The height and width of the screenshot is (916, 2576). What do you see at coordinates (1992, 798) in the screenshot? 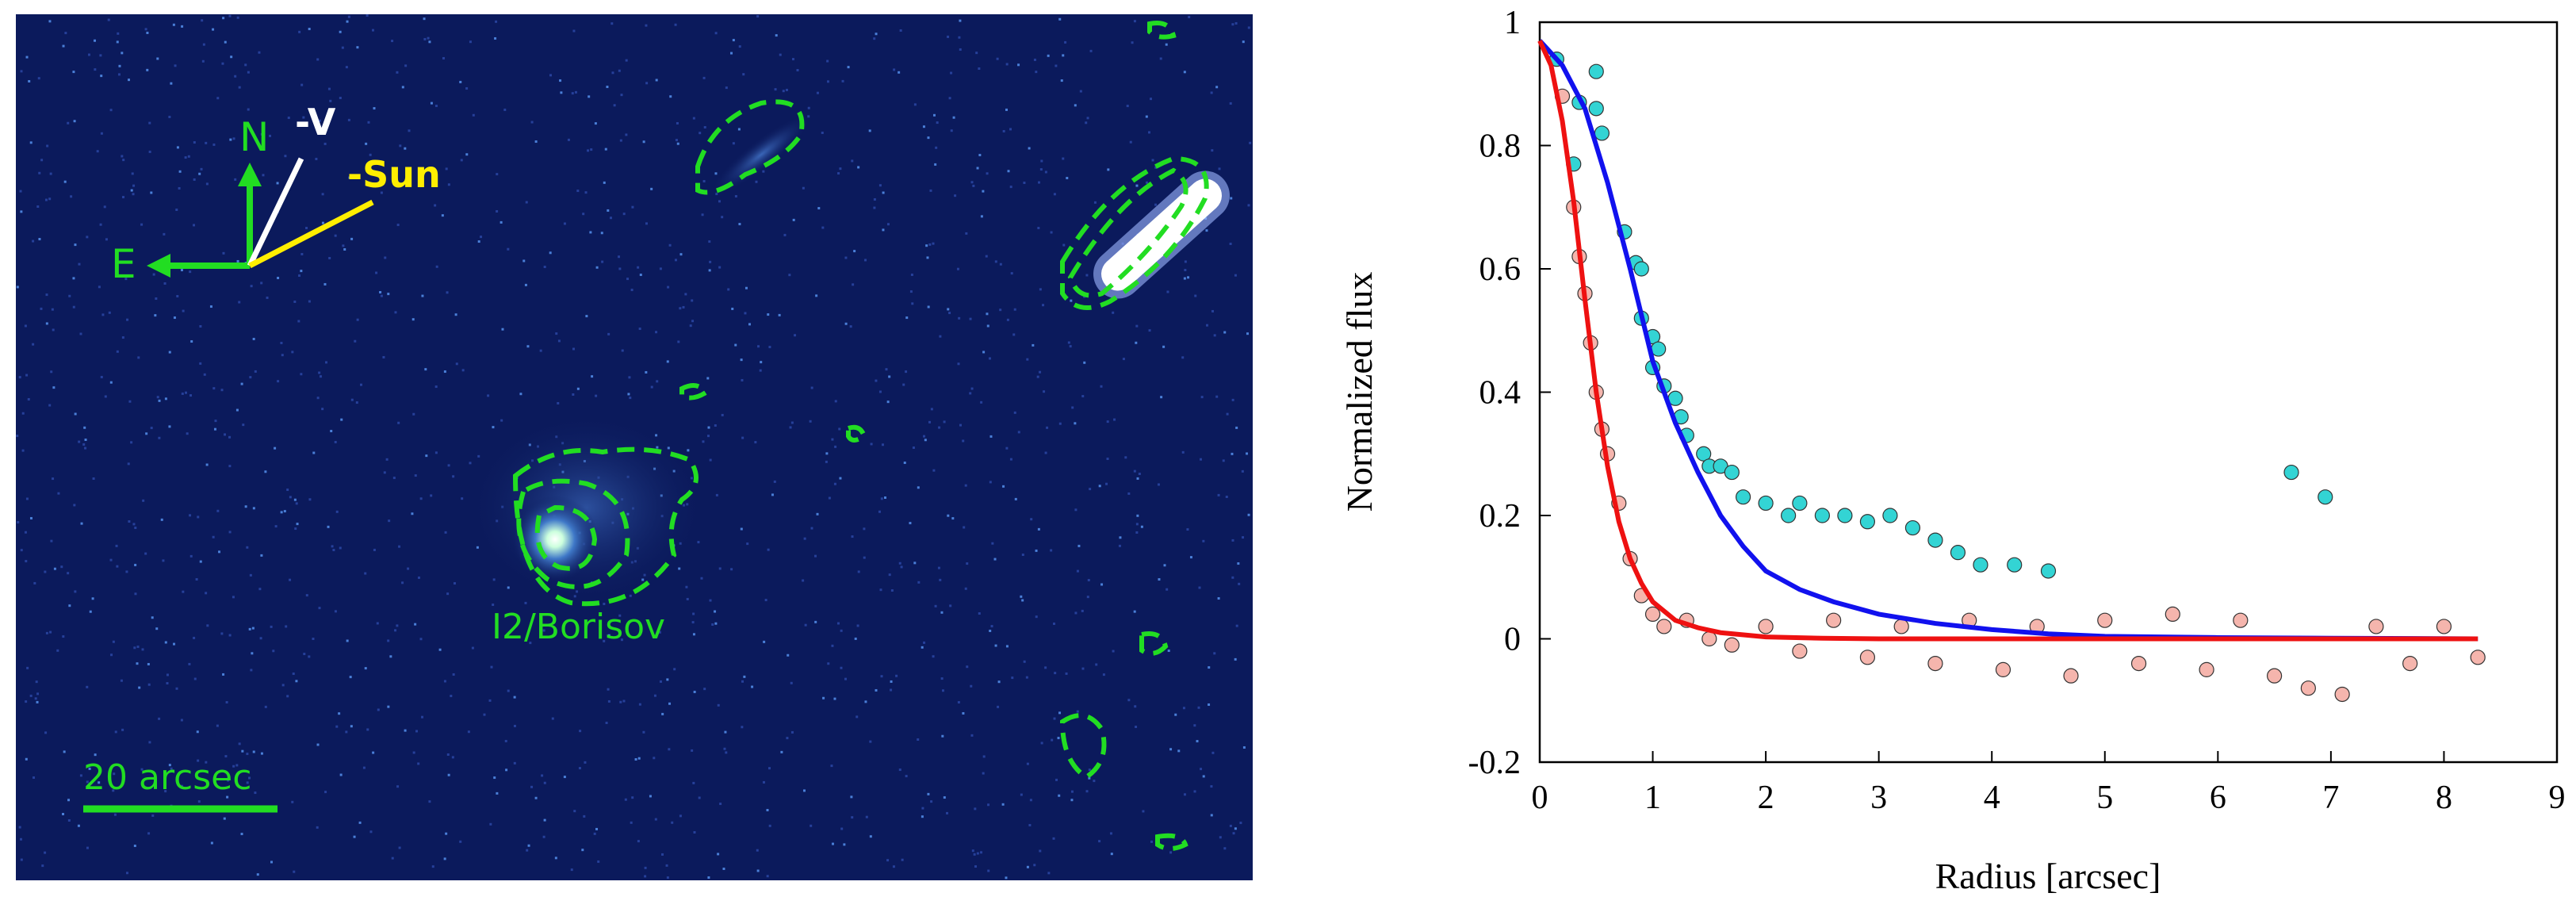
I see `x-tick-label: 4` at bounding box center [1992, 798].